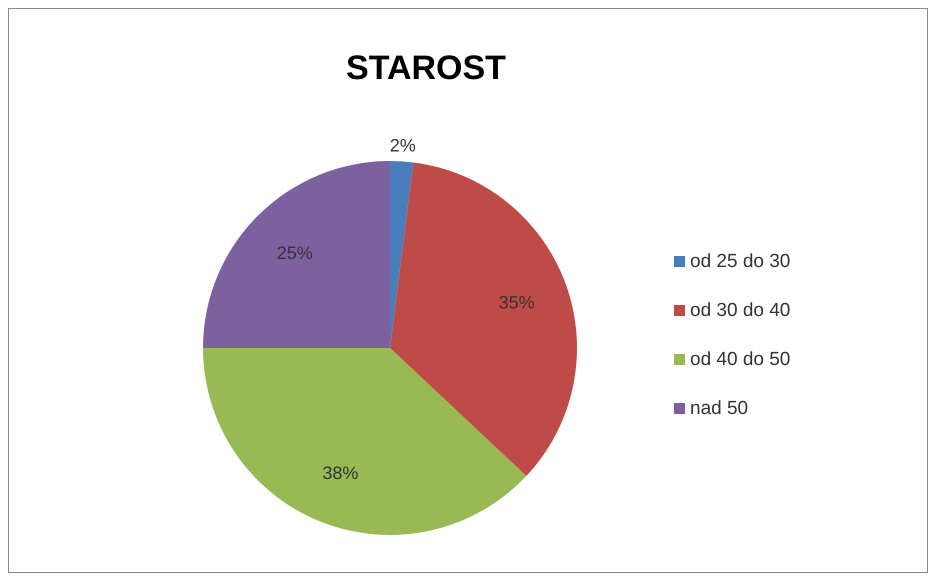 The image size is (936, 583). I want to click on data-label: 38%, so click(340, 473).